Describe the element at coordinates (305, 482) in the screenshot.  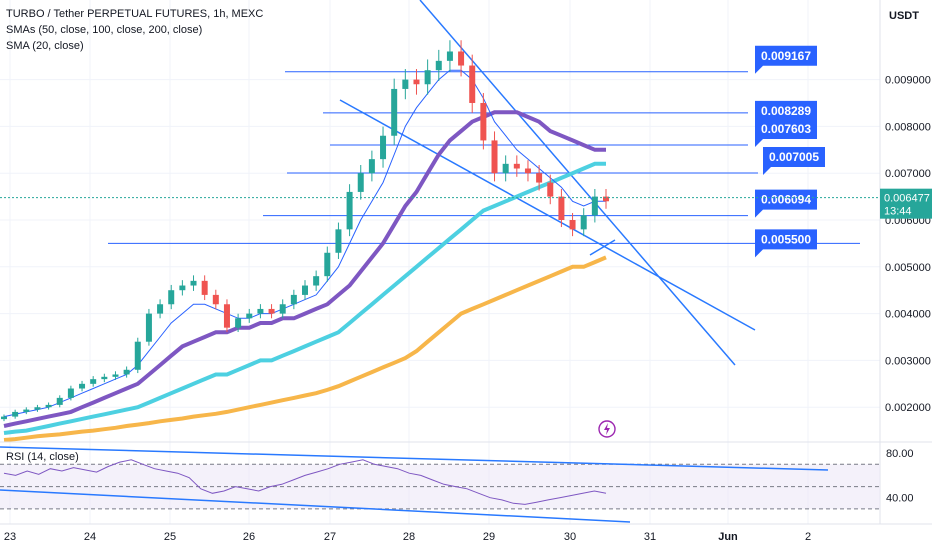
I see `rsi-line` at that location.